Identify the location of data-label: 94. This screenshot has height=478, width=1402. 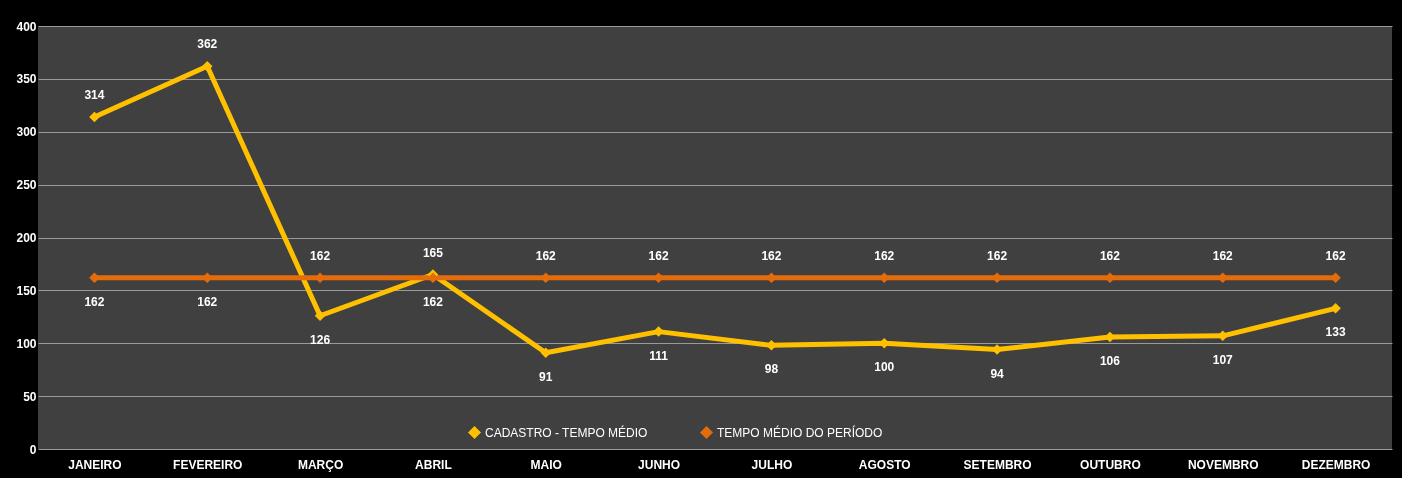
(997, 373).